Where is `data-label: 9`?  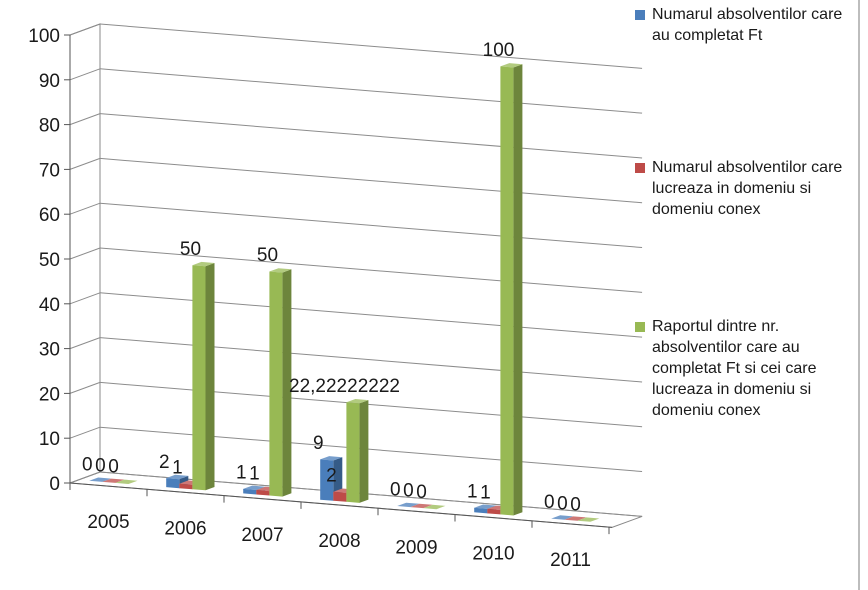 data-label: 9 is located at coordinates (318, 443).